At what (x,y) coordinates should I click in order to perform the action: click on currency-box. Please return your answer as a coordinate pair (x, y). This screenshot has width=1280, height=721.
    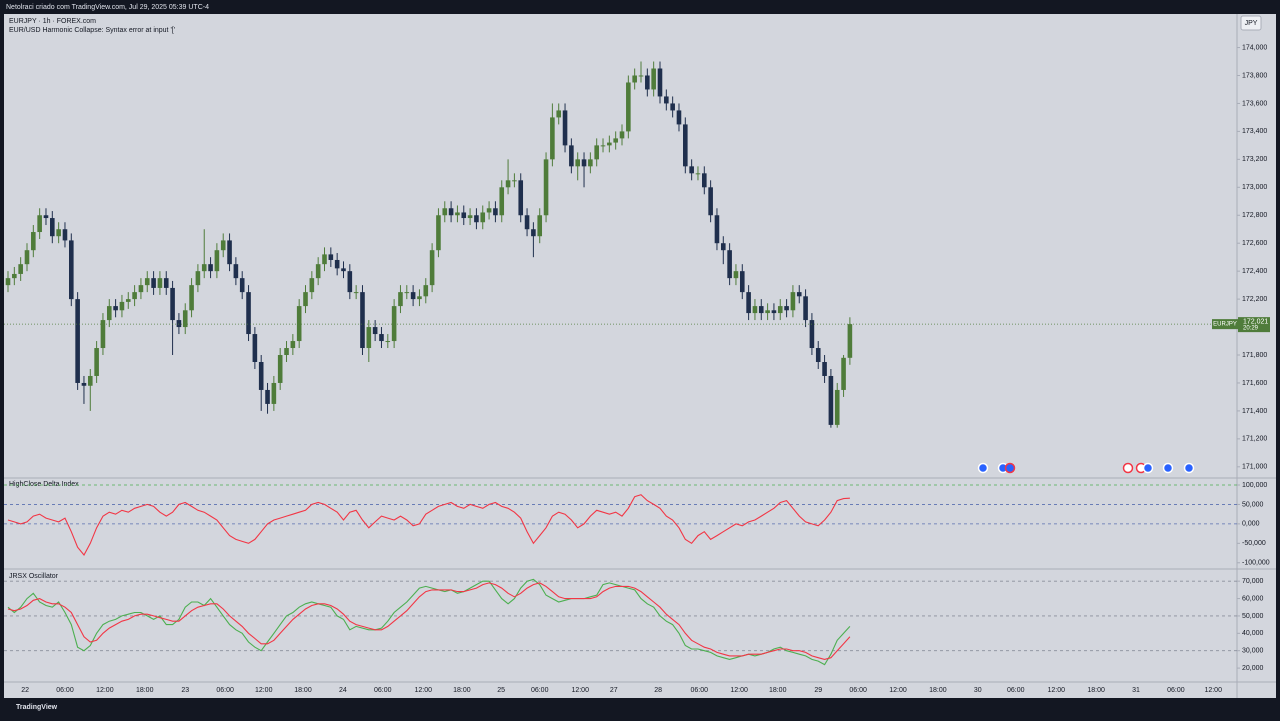
    Looking at the image, I should click on (1251, 23).